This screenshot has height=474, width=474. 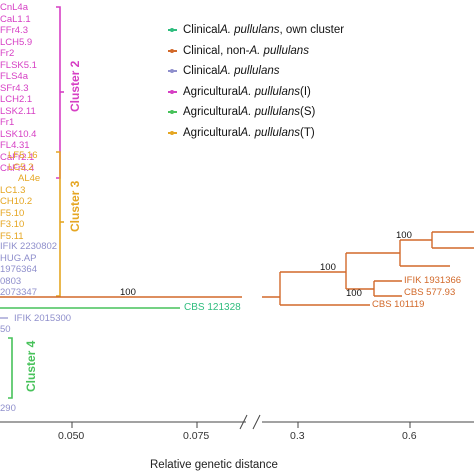 I want to click on taxon-label: 50, so click(x=5, y=329).